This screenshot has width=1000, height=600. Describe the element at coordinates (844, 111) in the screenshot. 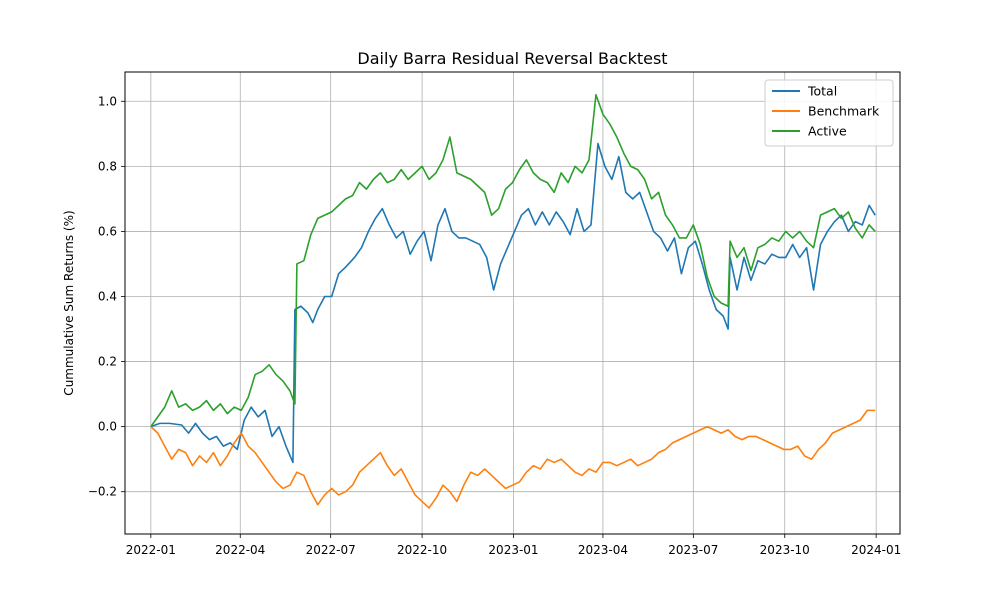

I see `legend-label-benchmark: Benchmark` at that location.